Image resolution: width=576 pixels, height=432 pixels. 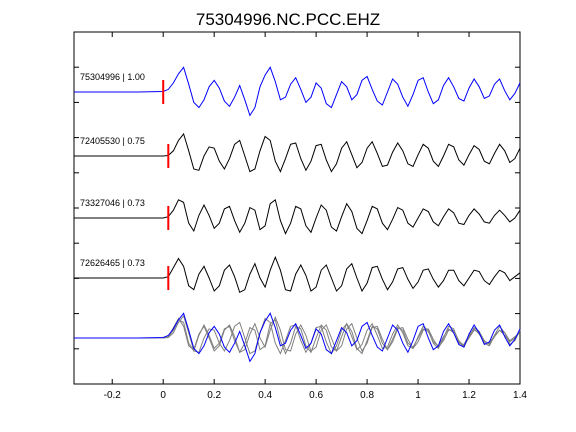 I want to click on x-tick-label: 0.4, so click(x=265, y=395).